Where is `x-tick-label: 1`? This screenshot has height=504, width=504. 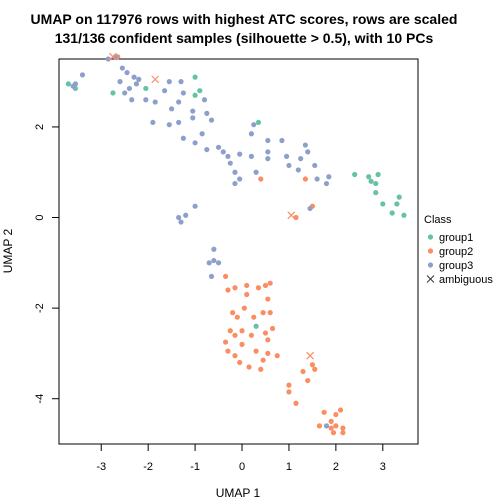
x-tick-label: 1 is located at coordinates (289, 467).